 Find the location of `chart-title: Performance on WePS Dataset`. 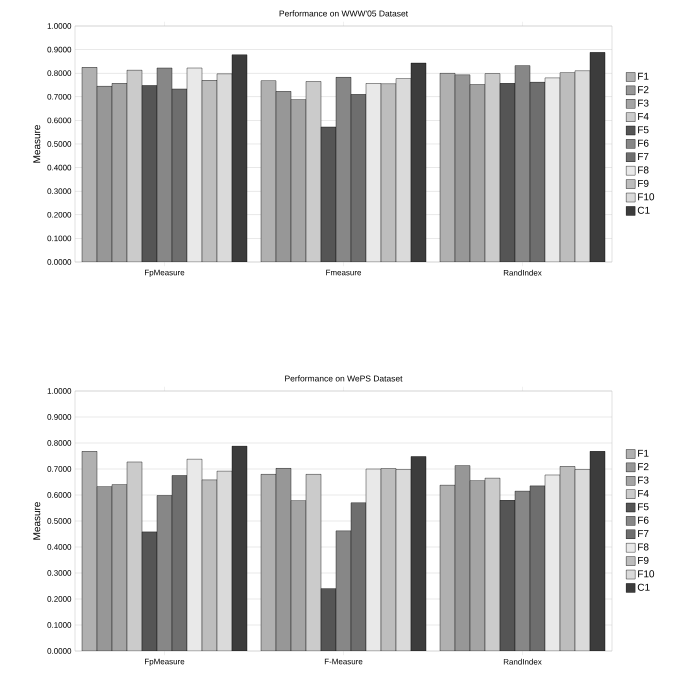

chart-title: Performance on WePS Dataset is located at coordinates (343, 378).